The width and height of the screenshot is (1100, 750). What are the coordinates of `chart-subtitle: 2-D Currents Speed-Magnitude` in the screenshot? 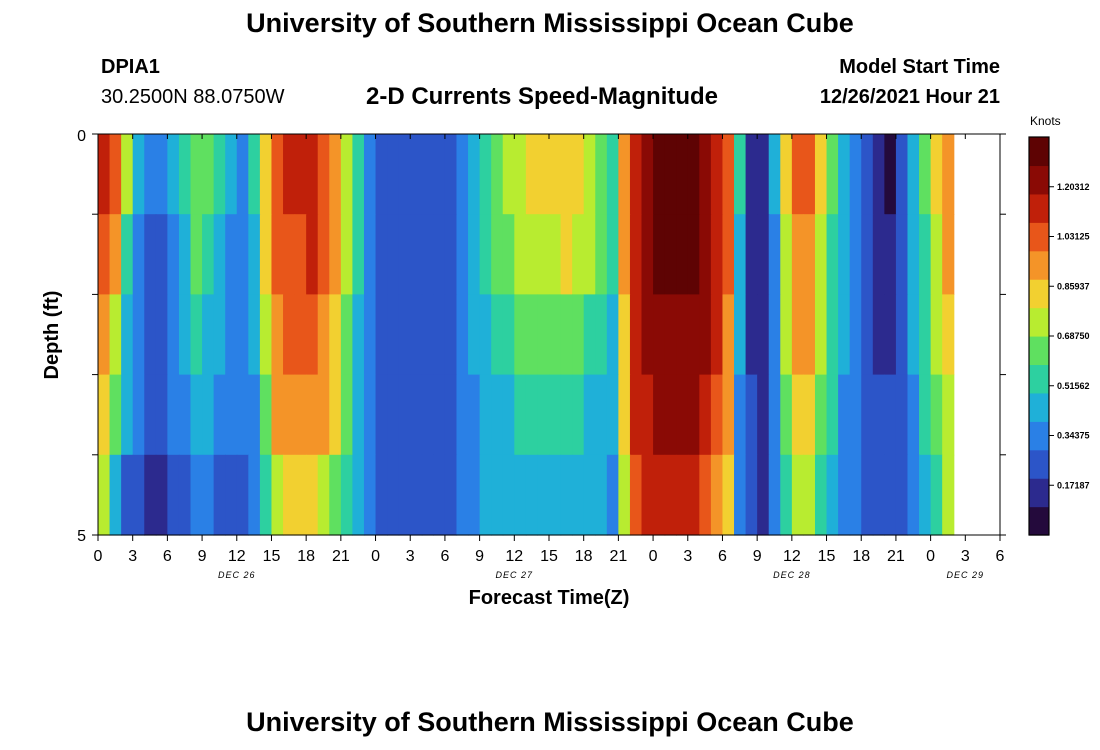 It's located at (542, 96).